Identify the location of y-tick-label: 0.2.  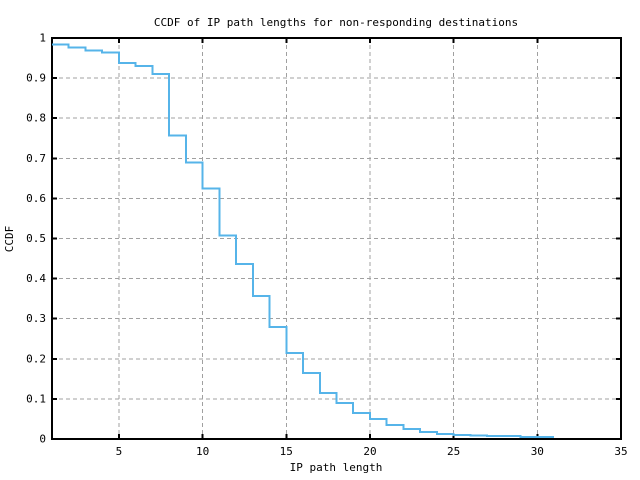
(36, 358).